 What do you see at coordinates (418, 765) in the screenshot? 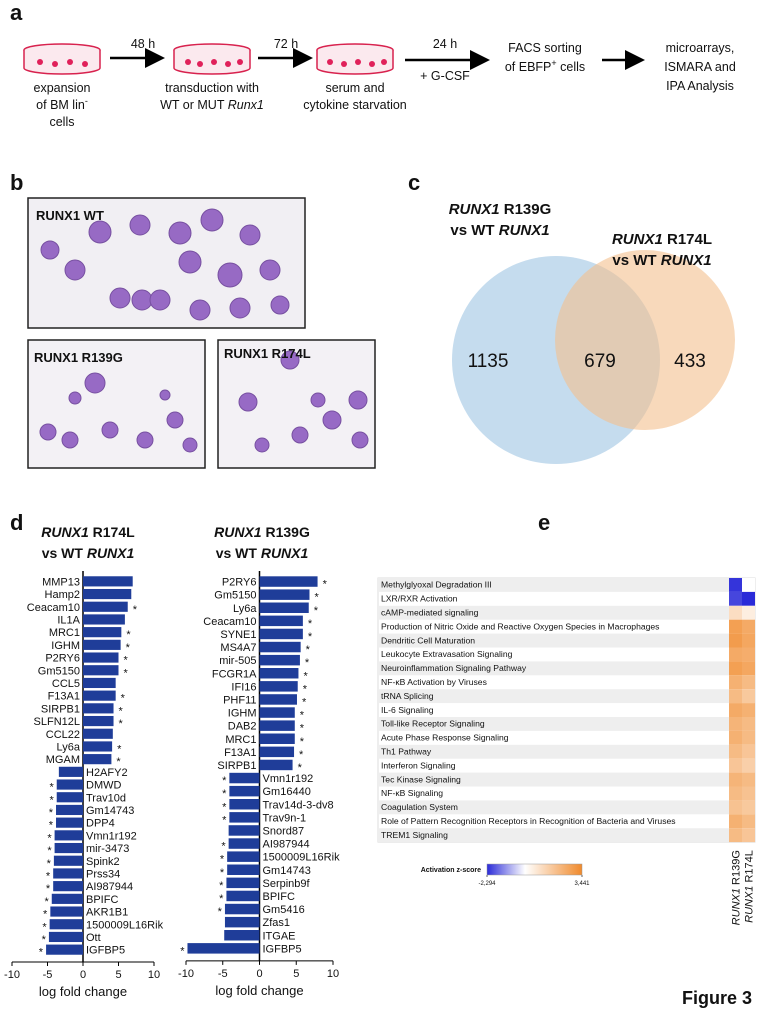
I see `pathway-label: Interferon Signaling` at bounding box center [418, 765].